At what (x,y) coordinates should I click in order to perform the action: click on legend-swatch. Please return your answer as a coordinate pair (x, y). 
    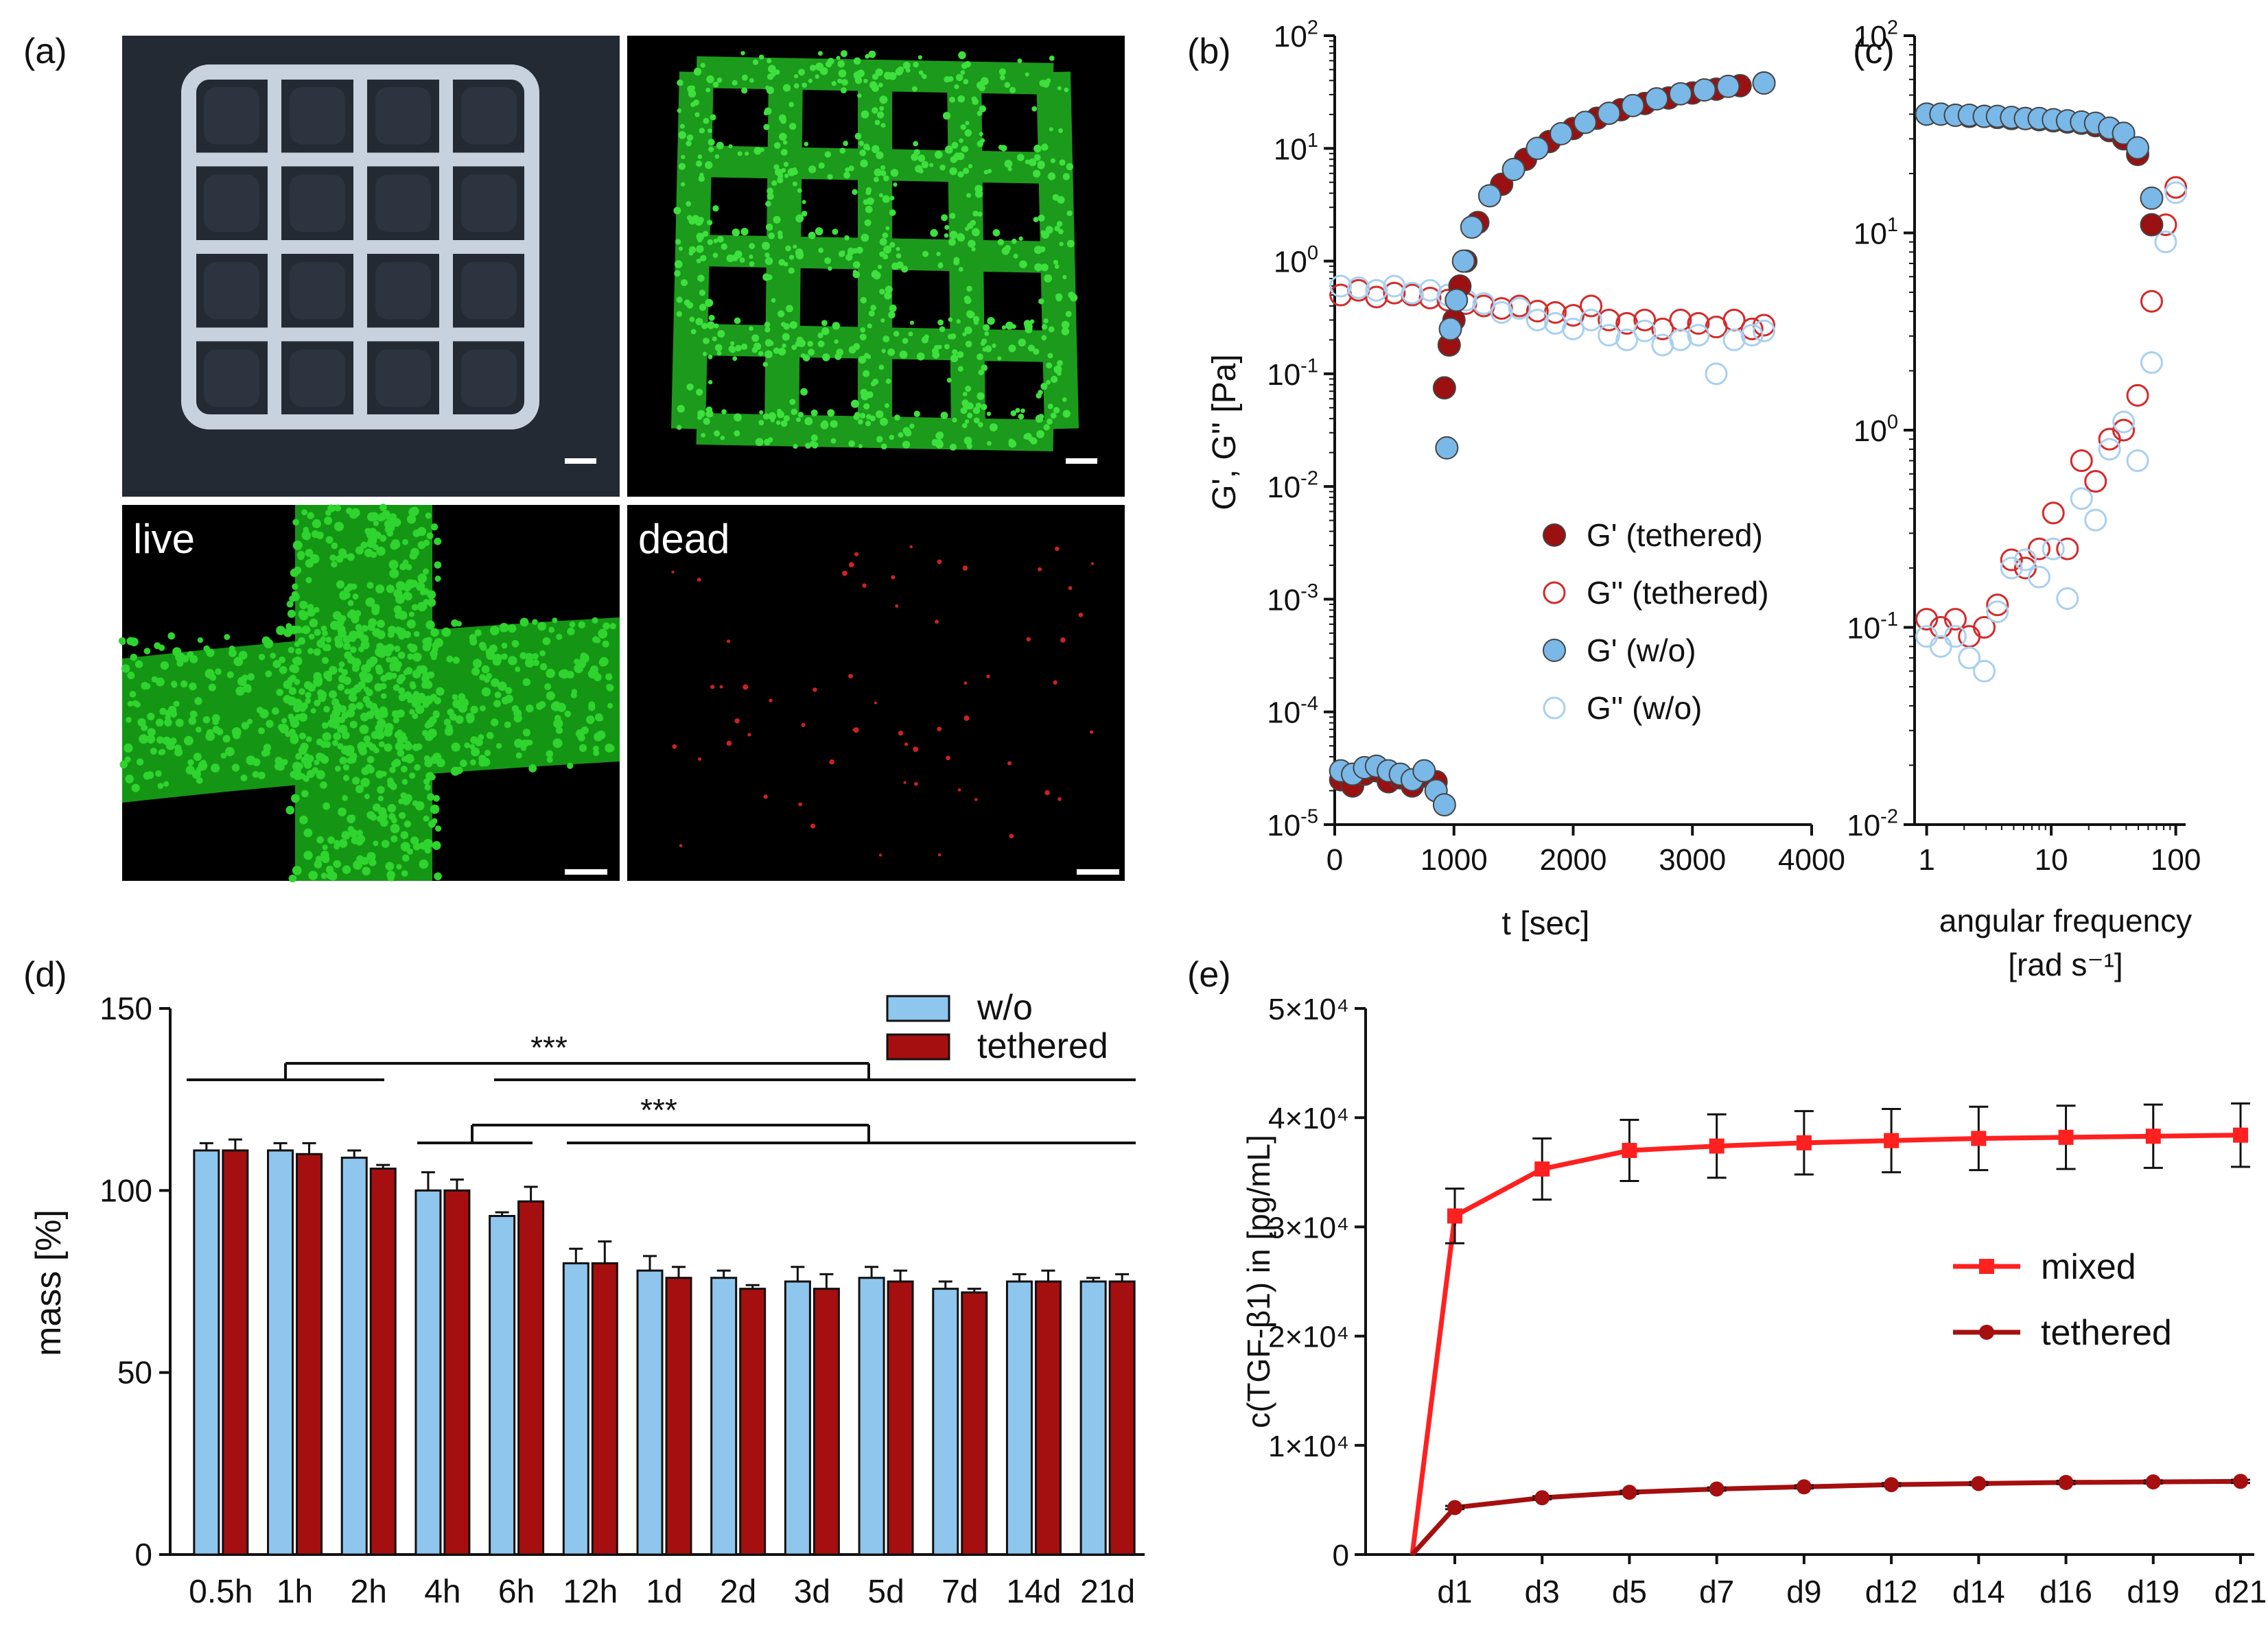
    Looking at the image, I should click on (918, 1008).